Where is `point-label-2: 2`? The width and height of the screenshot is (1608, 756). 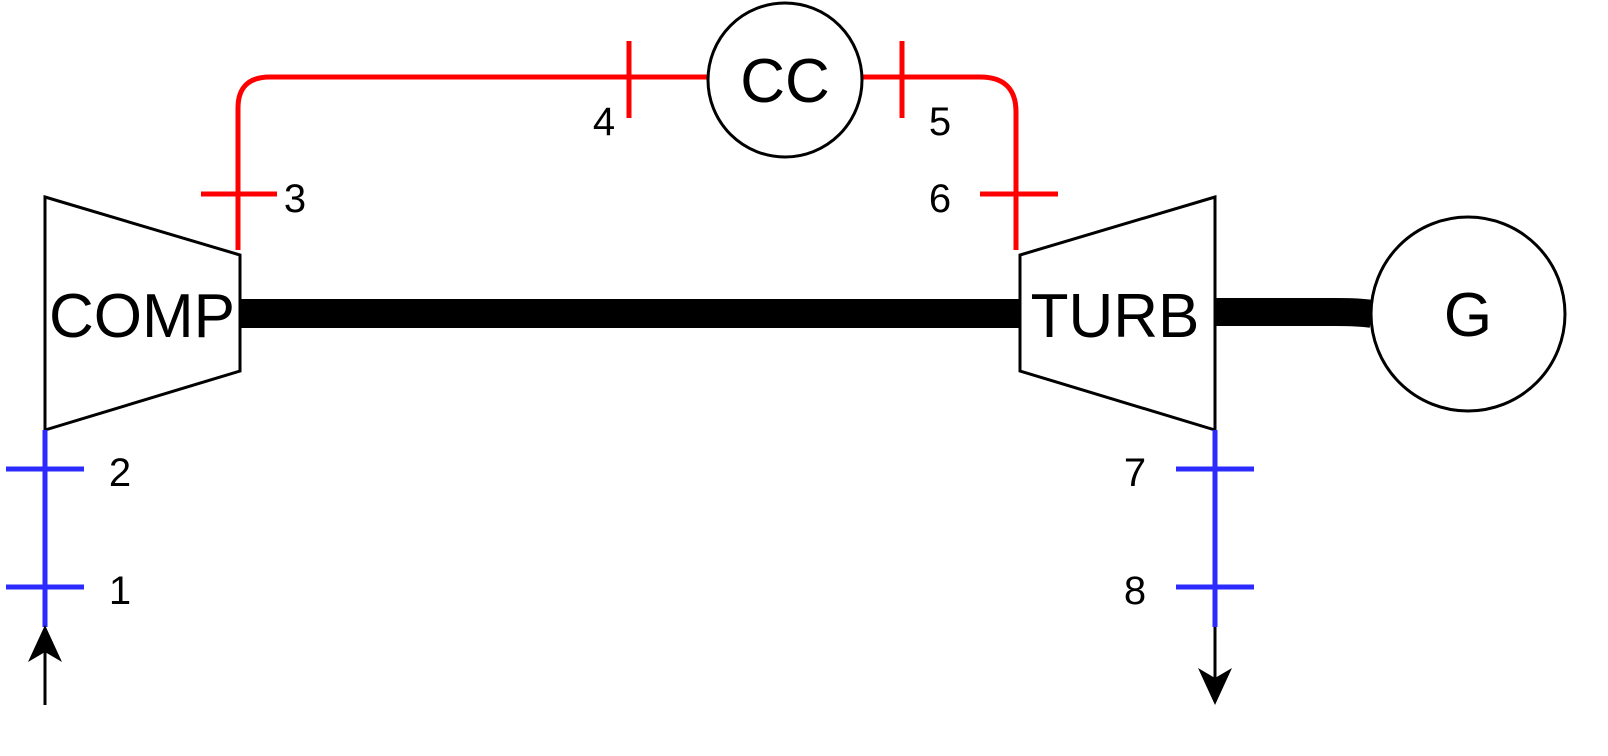
point-label-2: 2 is located at coordinates (120, 473).